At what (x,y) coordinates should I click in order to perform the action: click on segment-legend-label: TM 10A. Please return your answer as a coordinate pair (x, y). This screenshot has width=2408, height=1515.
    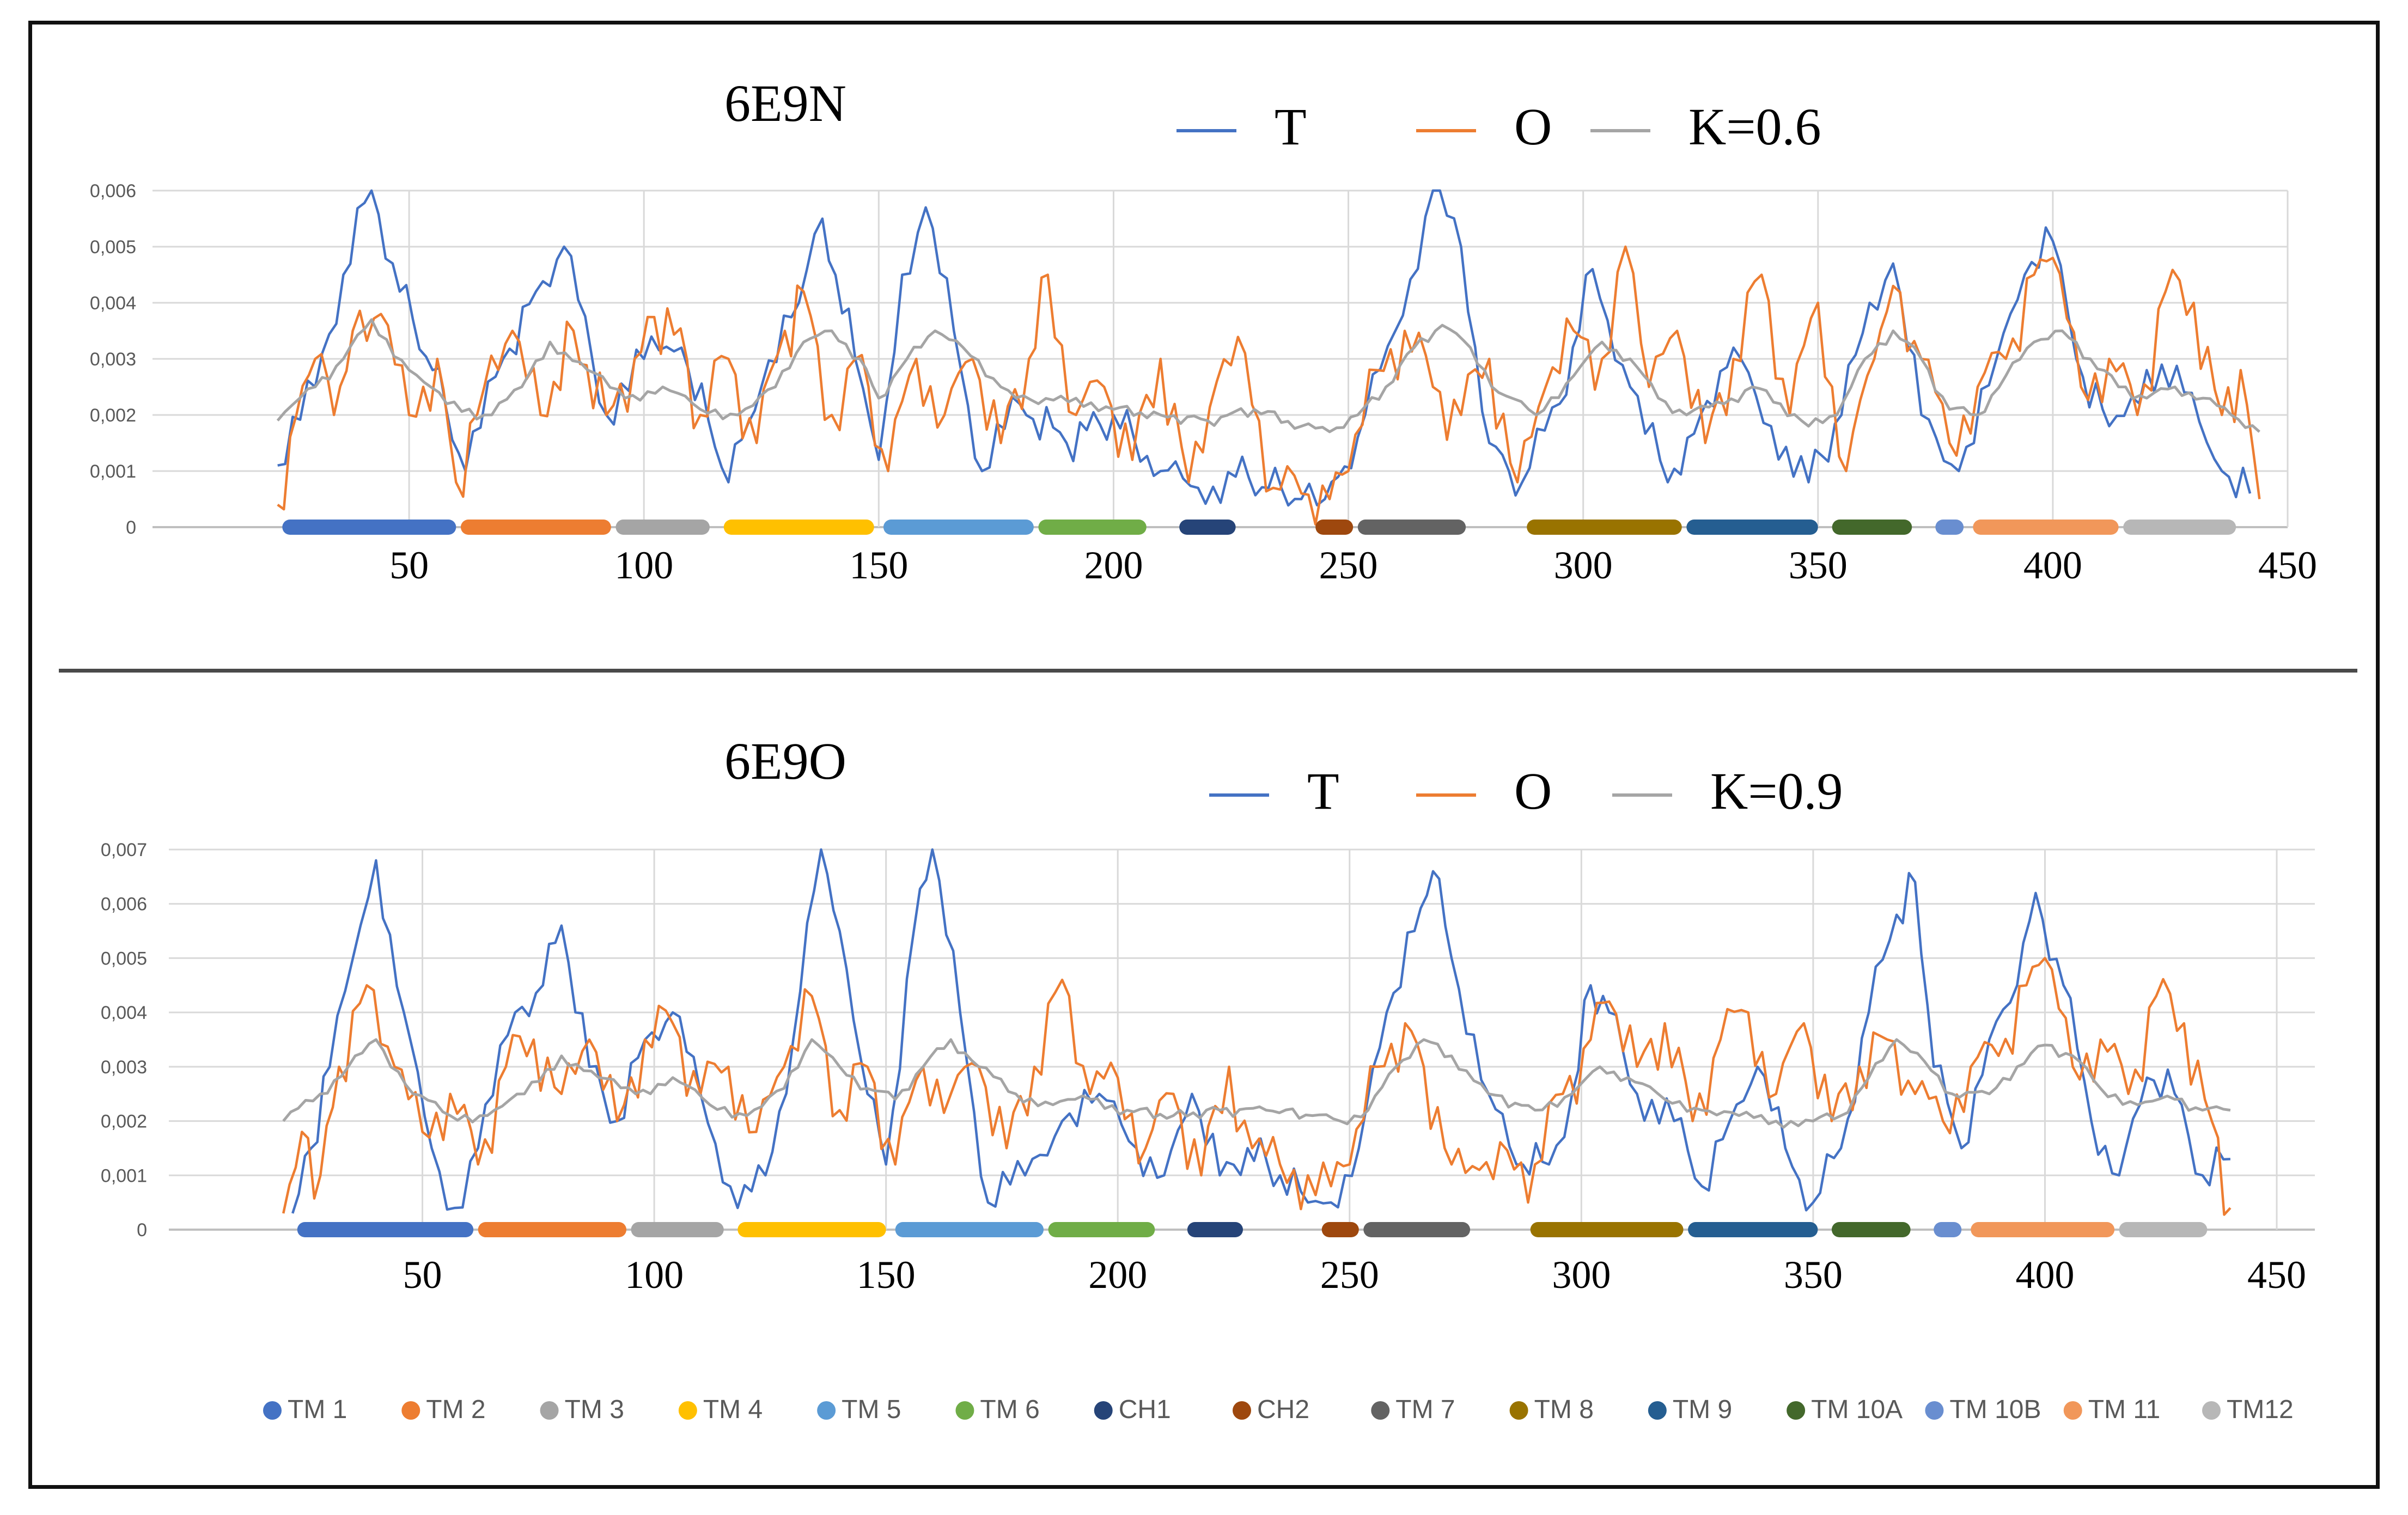
    Looking at the image, I should click on (1857, 1409).